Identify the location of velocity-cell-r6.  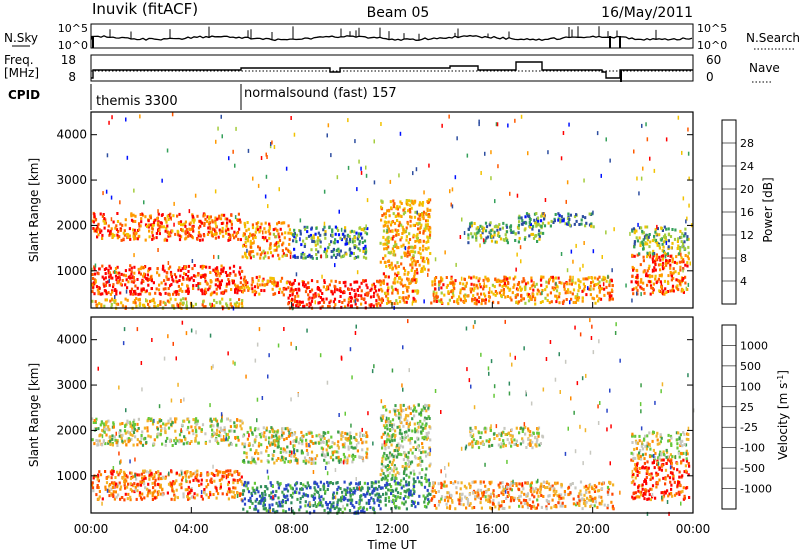
(395, 497).